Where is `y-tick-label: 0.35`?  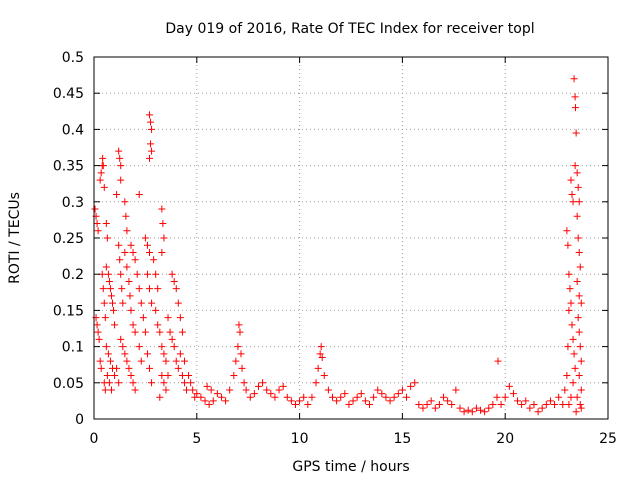 y-tick-label: 0.35 is located at coordinates (68, 167).